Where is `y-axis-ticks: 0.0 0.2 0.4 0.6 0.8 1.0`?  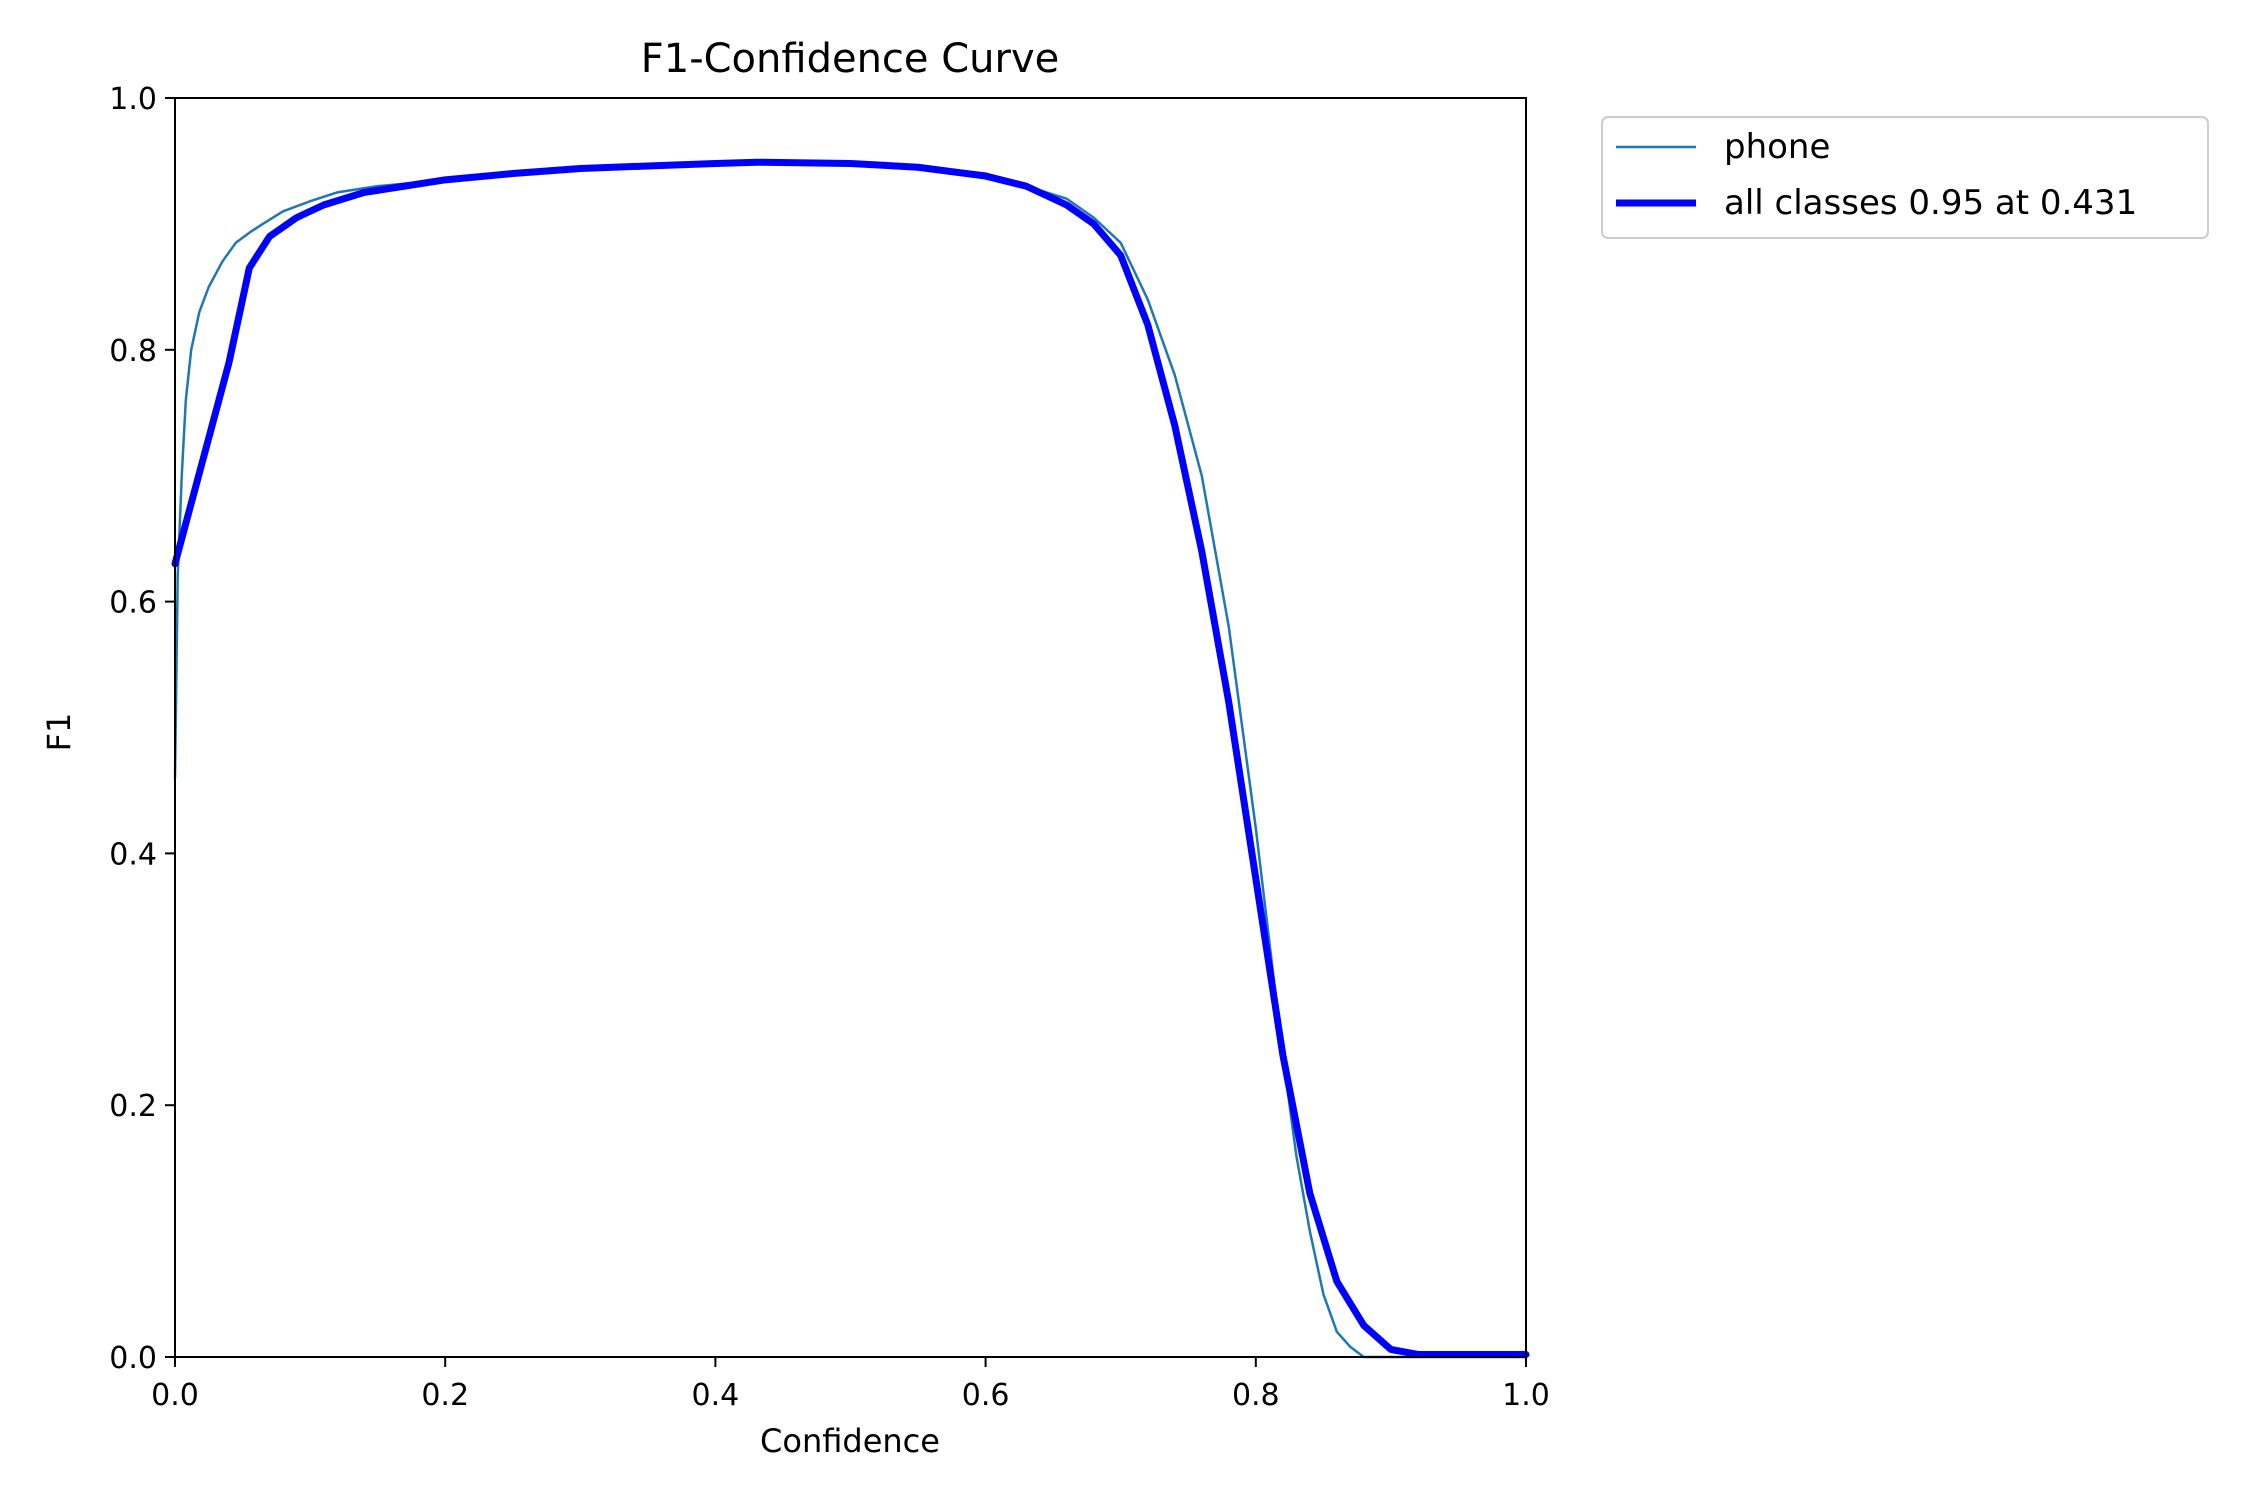 y-axis-ticks: 0.0 0.2 0.4 0.6 0.8 1.0 is located at coordinates (142, 729).